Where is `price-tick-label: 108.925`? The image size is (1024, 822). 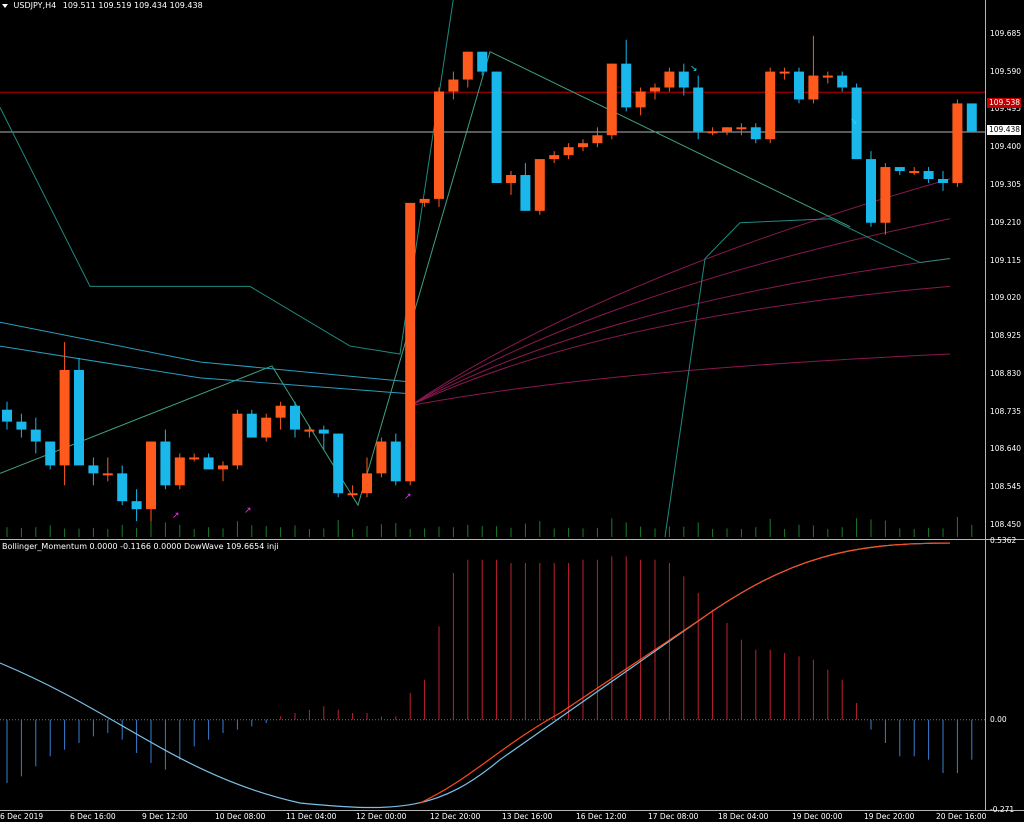 price-tick-label: 108.925 is located at coordinates (1006, 336).